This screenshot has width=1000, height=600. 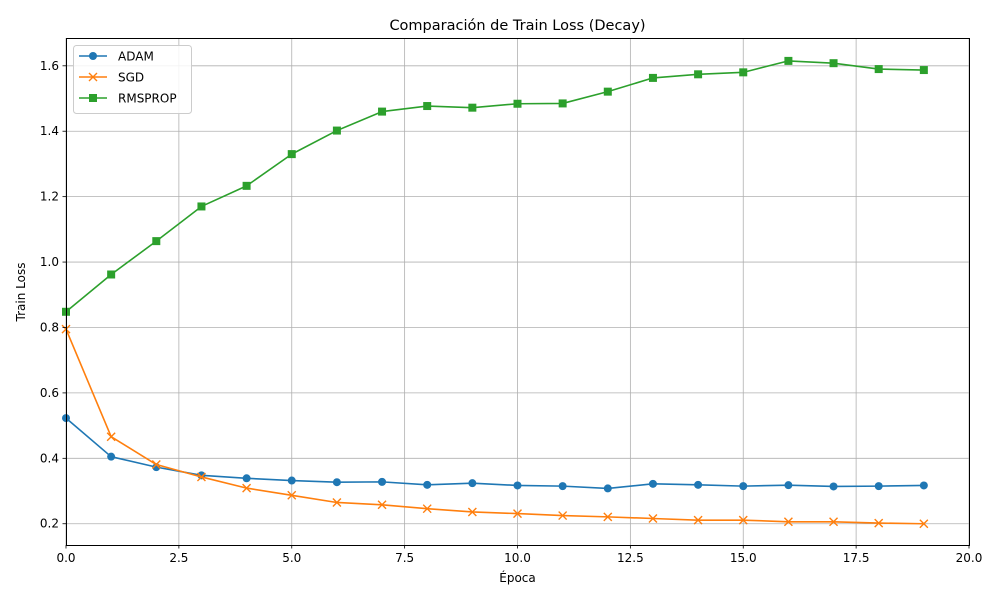 I want to click on y-tick-label: 1.6, so click(x=49, y=66).